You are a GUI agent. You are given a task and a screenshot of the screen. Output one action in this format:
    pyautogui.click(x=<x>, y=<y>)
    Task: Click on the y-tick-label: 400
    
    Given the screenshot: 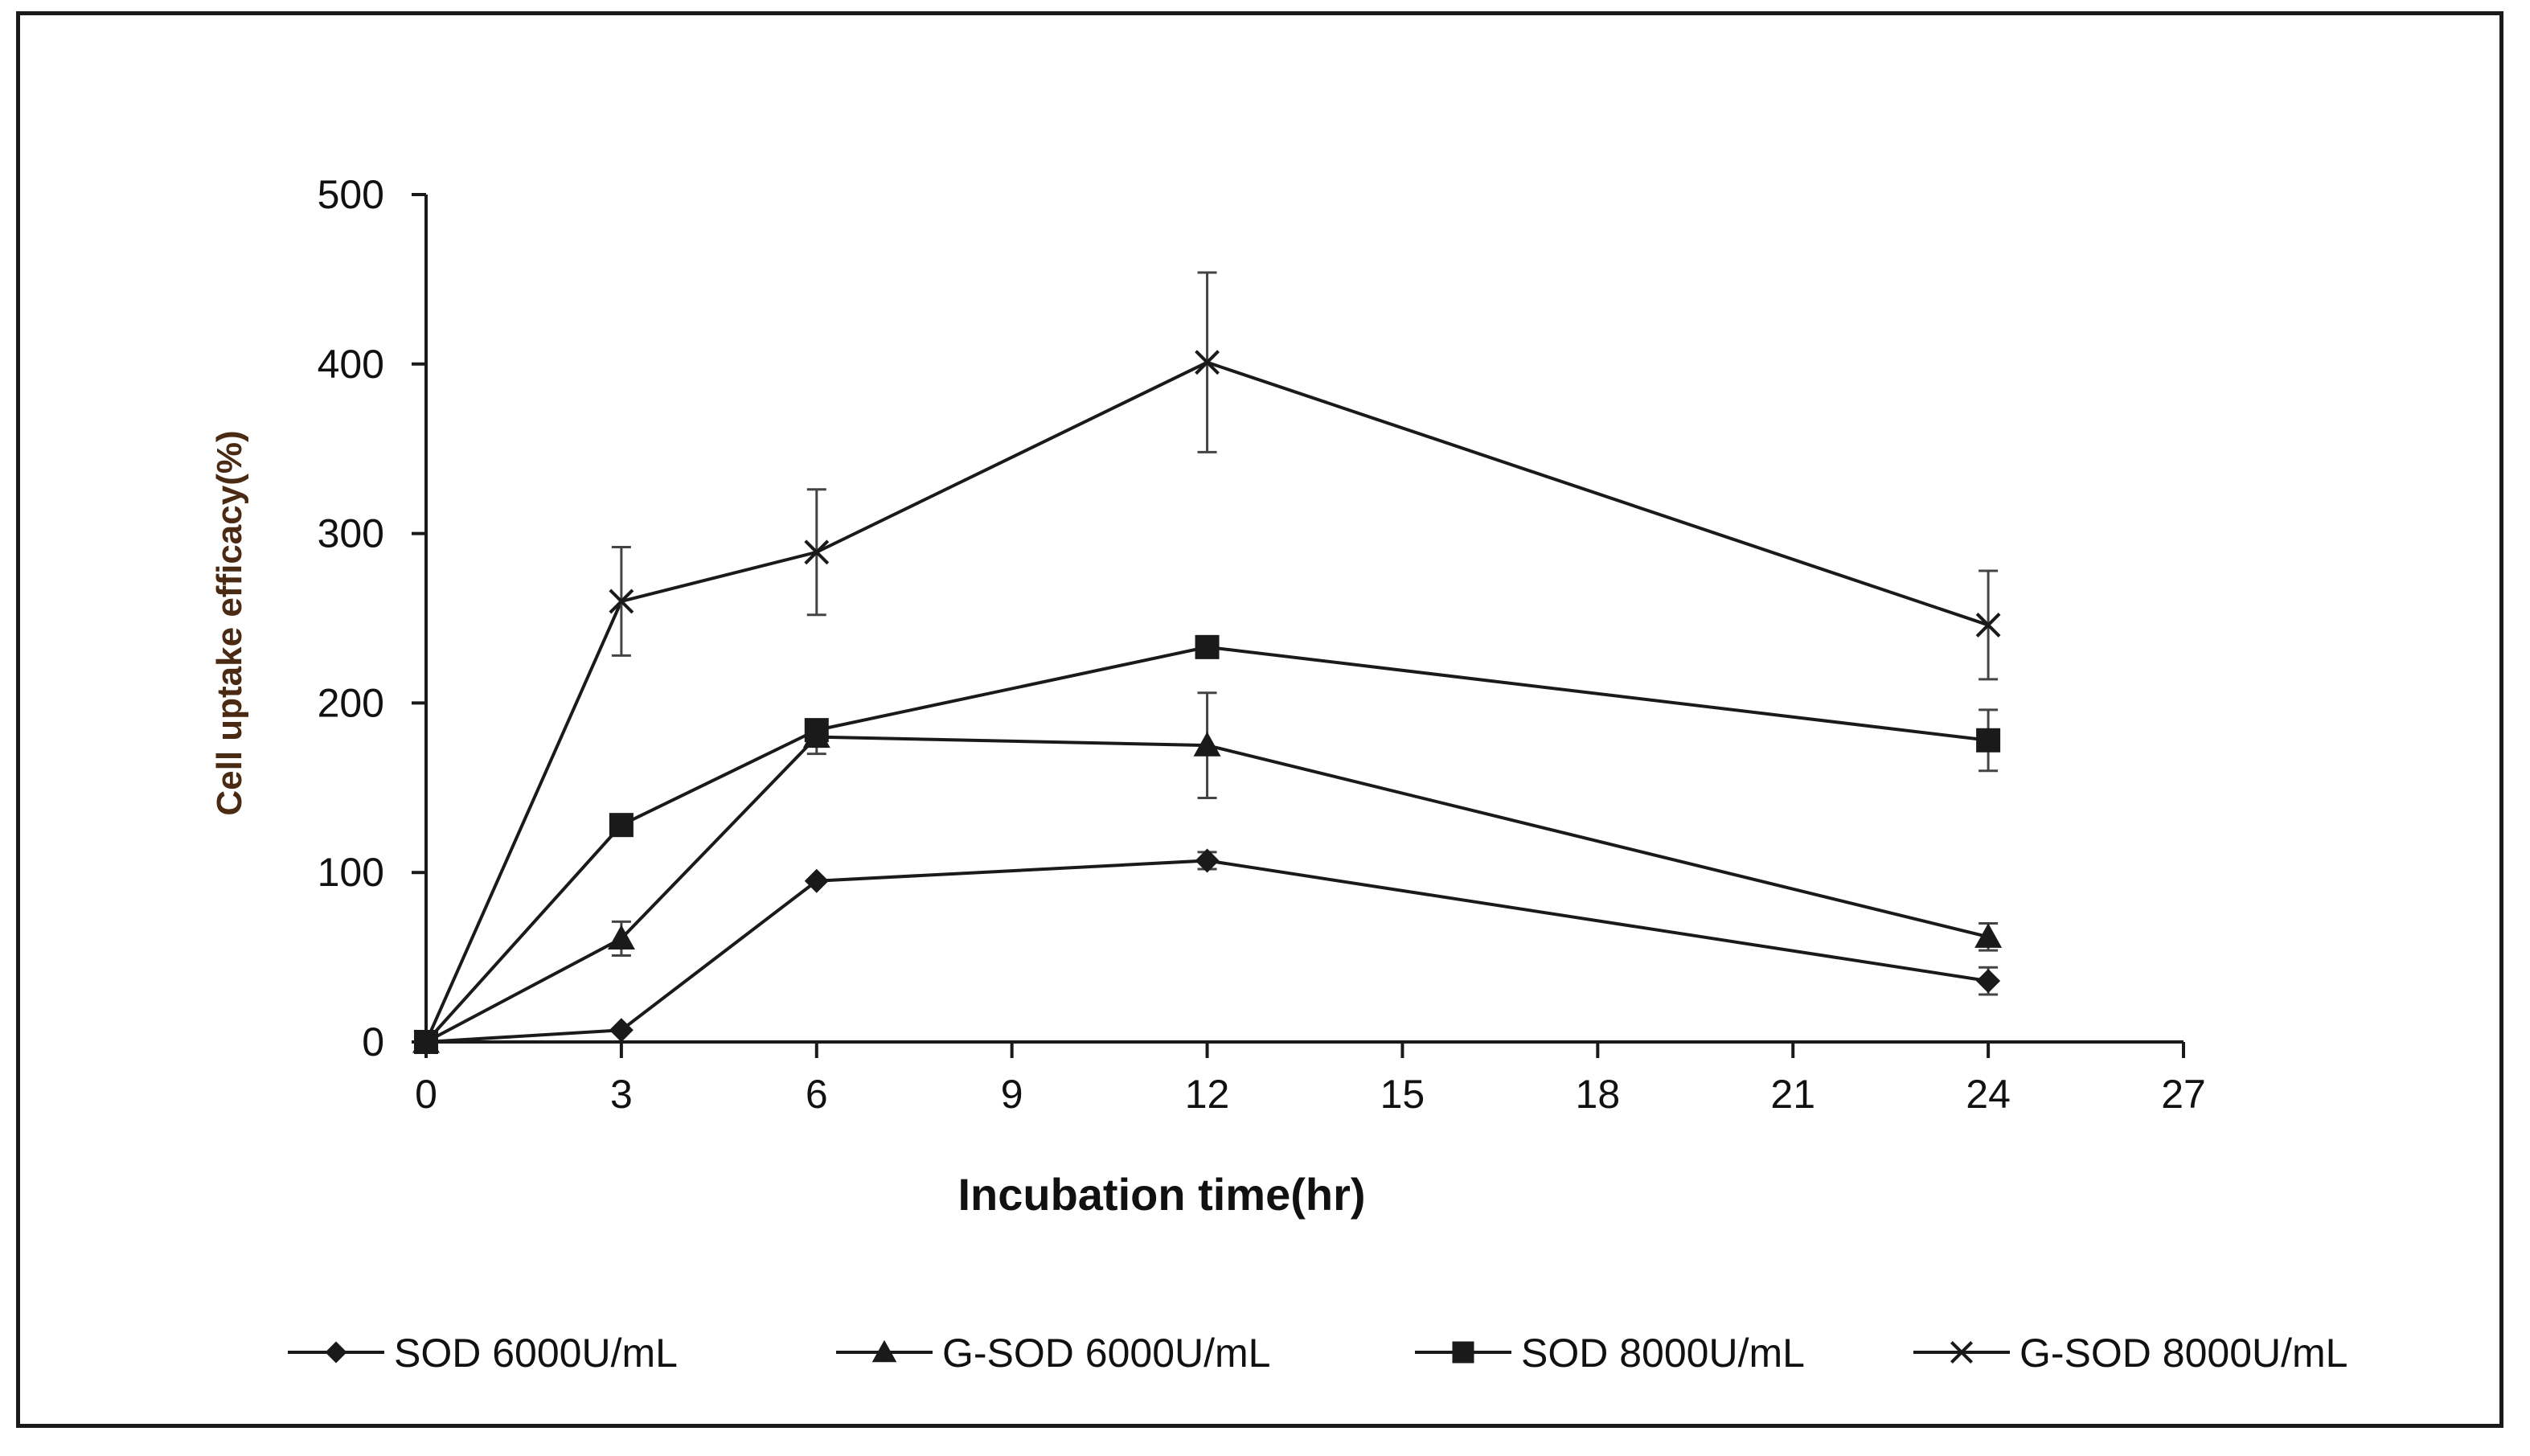 What is the action you would take?
    pyautogui.click(x=351, y=364)
    